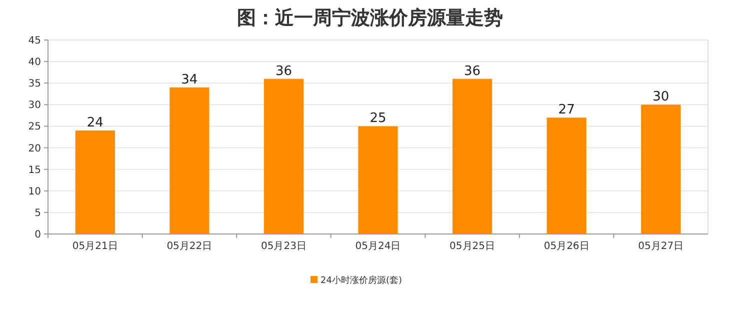 The width and height of the screenshot is (740, 312). Describe the element at coordinates (95, 123) in the screenshot. I see `data-label: 24` at that location.